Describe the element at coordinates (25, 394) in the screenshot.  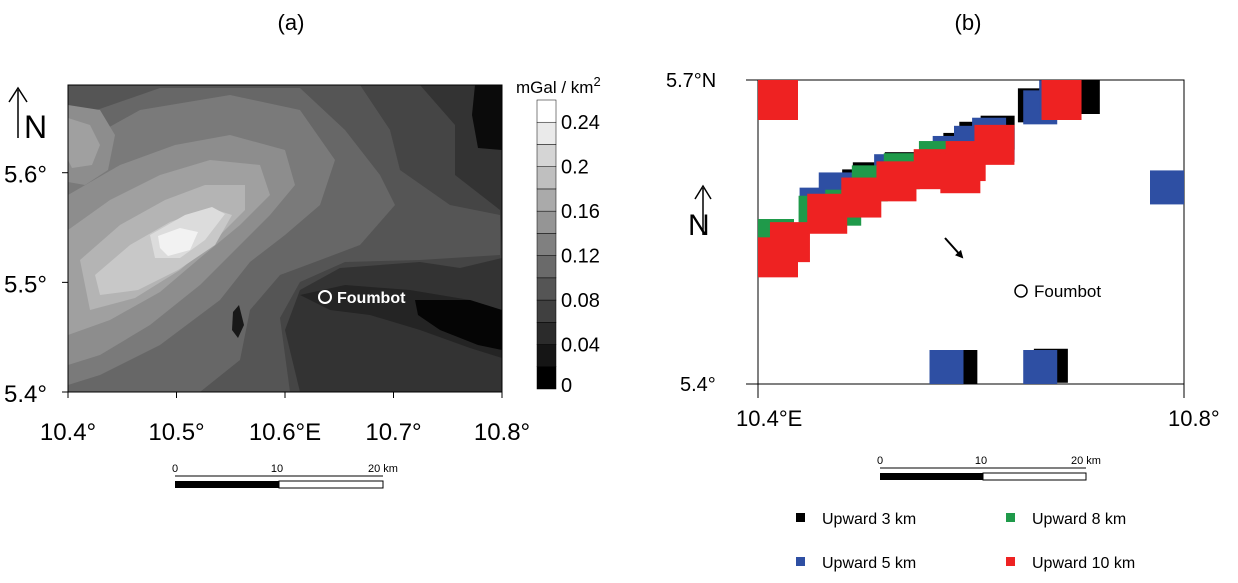
I see `y-tick-label-a: 5.4°` at that location.